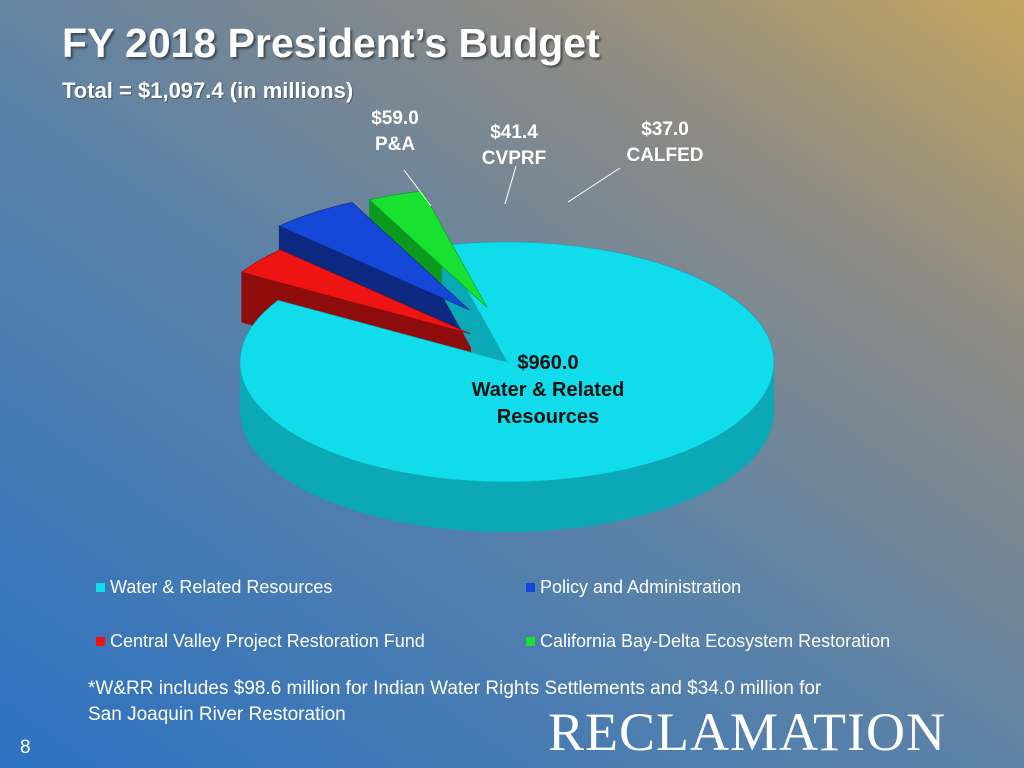  What do you see at coordinates (747, 732) in the screenshot?
I see `reclamation-logo: RECLAMATION` at bounding box center [747, 732].